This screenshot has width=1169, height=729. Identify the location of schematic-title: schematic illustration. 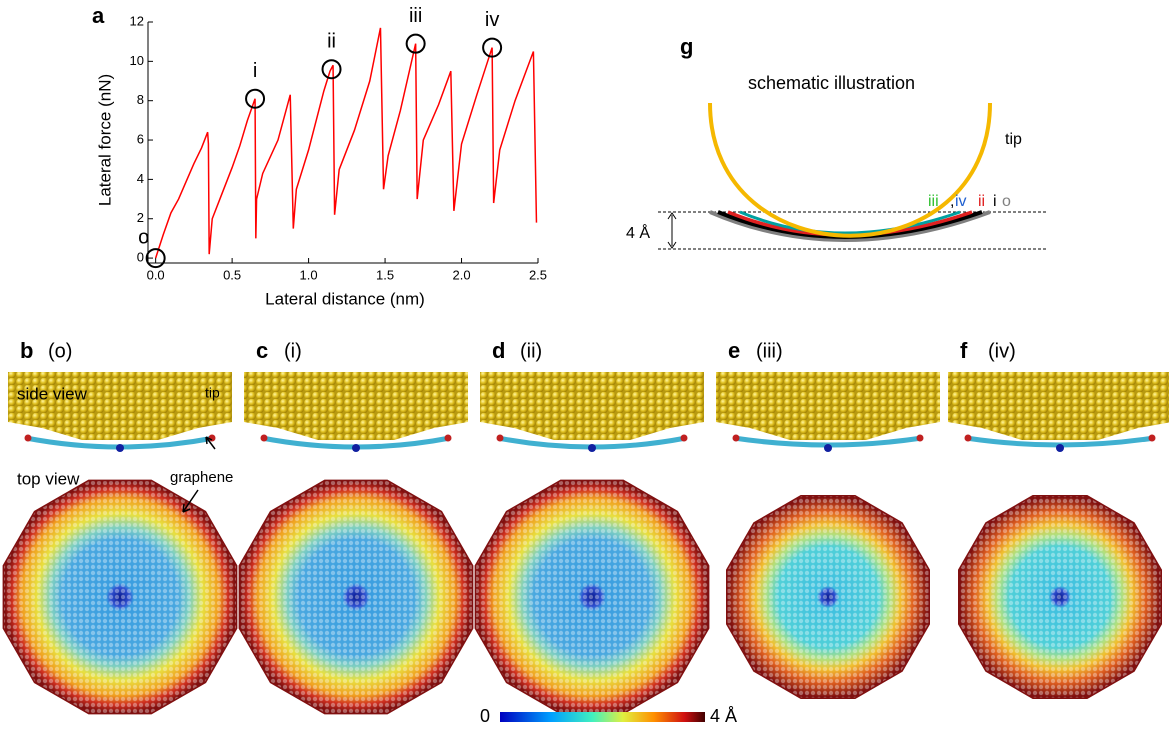
(831, 83).